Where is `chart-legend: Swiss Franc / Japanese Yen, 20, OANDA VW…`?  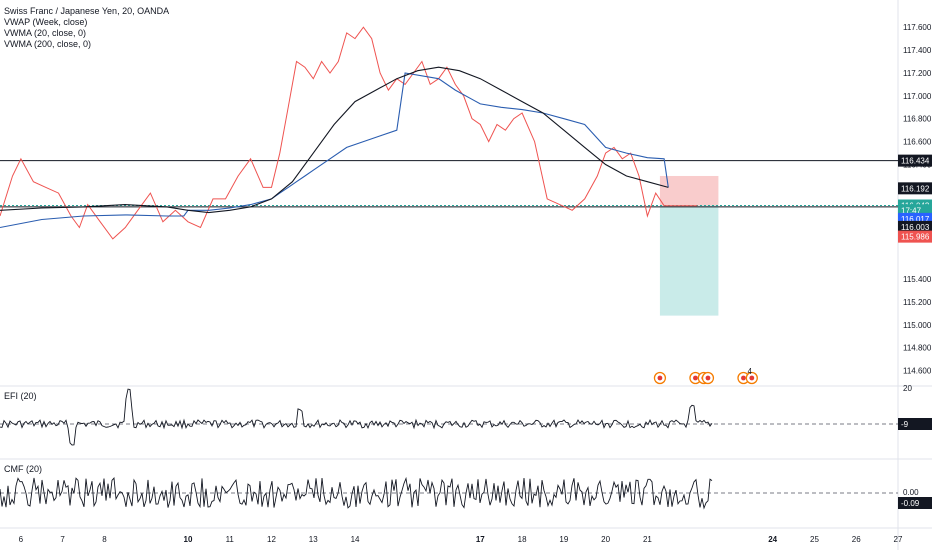
chart-legend: Swiss Franc / Japanese Yen, 20, OANDA VW… is located at coordinates (86, 28).